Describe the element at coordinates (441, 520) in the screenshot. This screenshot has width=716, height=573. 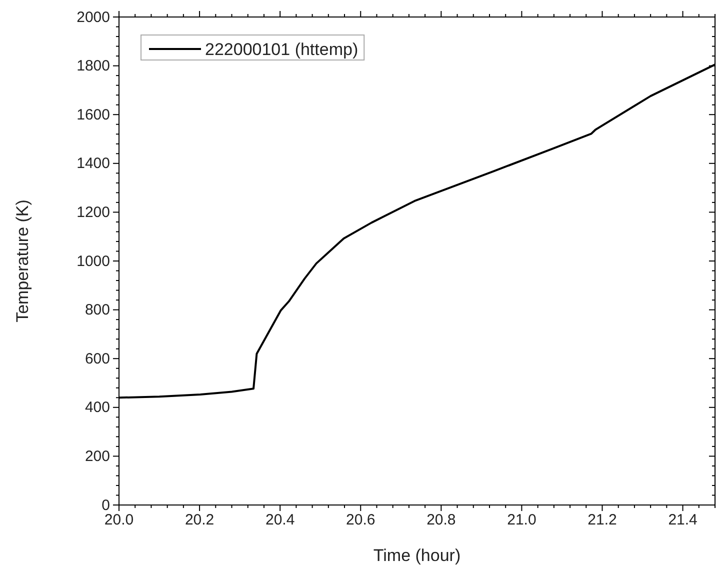
I see `x-tick-label: 20.8` at that location.